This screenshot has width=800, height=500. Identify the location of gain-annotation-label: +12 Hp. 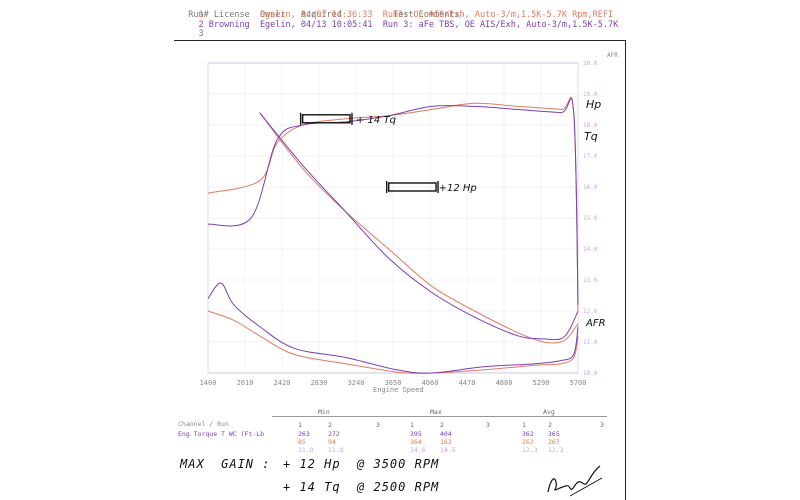
(458, 188).